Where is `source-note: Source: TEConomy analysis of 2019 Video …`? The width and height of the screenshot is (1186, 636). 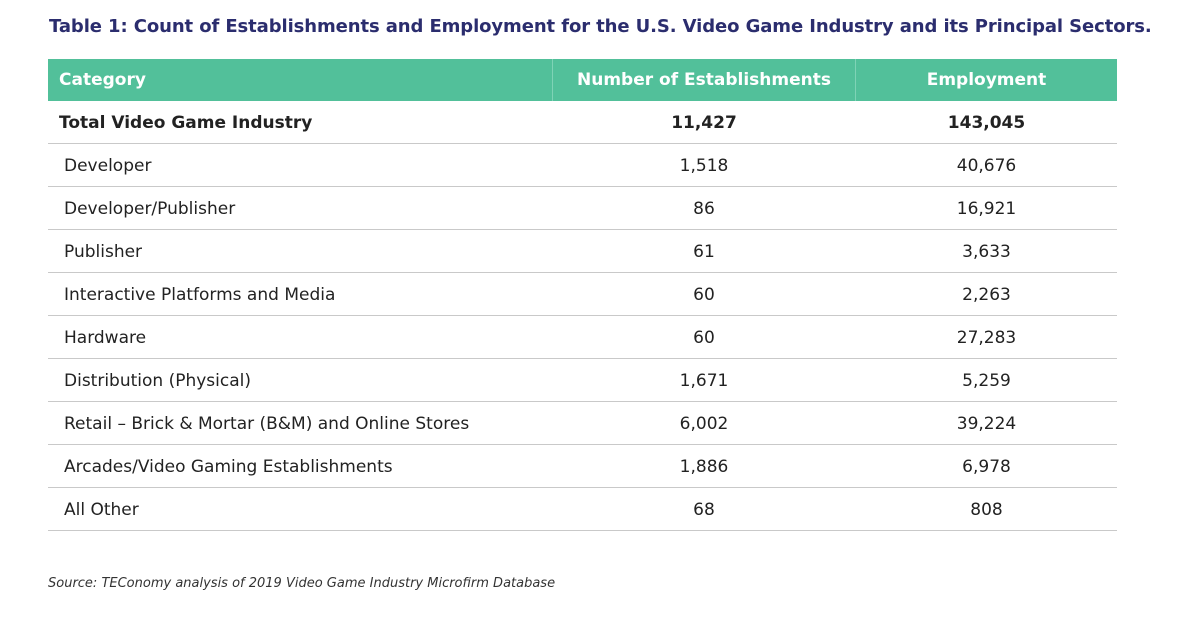
source-note: Source: TEConomy analysis of 2019 Video … is located at coordinates (302, 583).